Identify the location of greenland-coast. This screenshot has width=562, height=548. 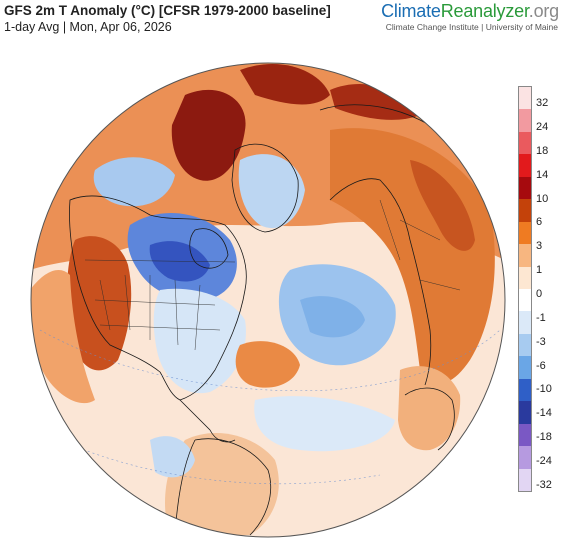
(265, 188).